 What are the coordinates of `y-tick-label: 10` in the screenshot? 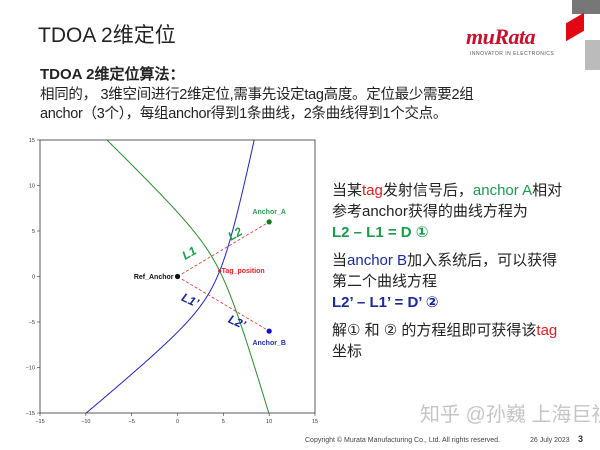 It's located at (32, 187).